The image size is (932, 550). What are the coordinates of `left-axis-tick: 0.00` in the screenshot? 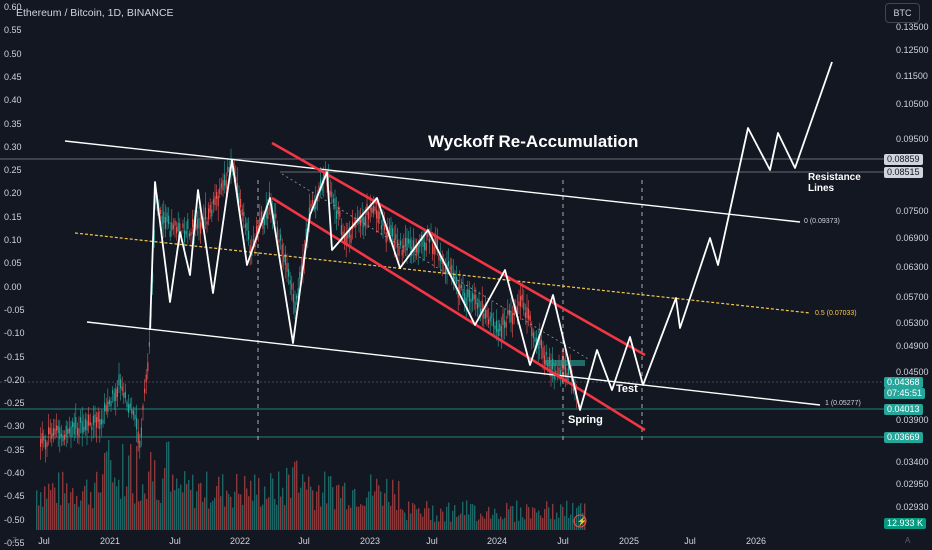 It's located at (13, 286).